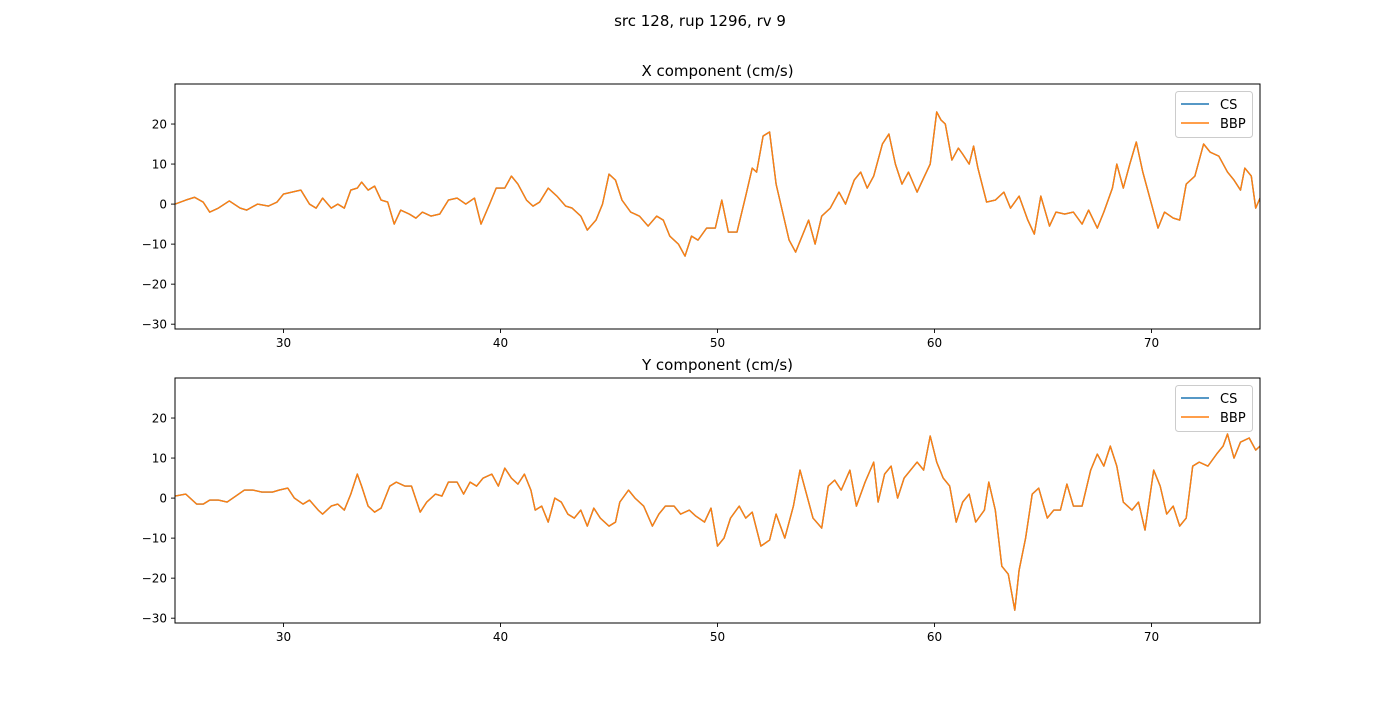  Describe the element at coordinates (717, 365) in the screenshot. I see `subplot-title: Y component (cm/s)` at that location.